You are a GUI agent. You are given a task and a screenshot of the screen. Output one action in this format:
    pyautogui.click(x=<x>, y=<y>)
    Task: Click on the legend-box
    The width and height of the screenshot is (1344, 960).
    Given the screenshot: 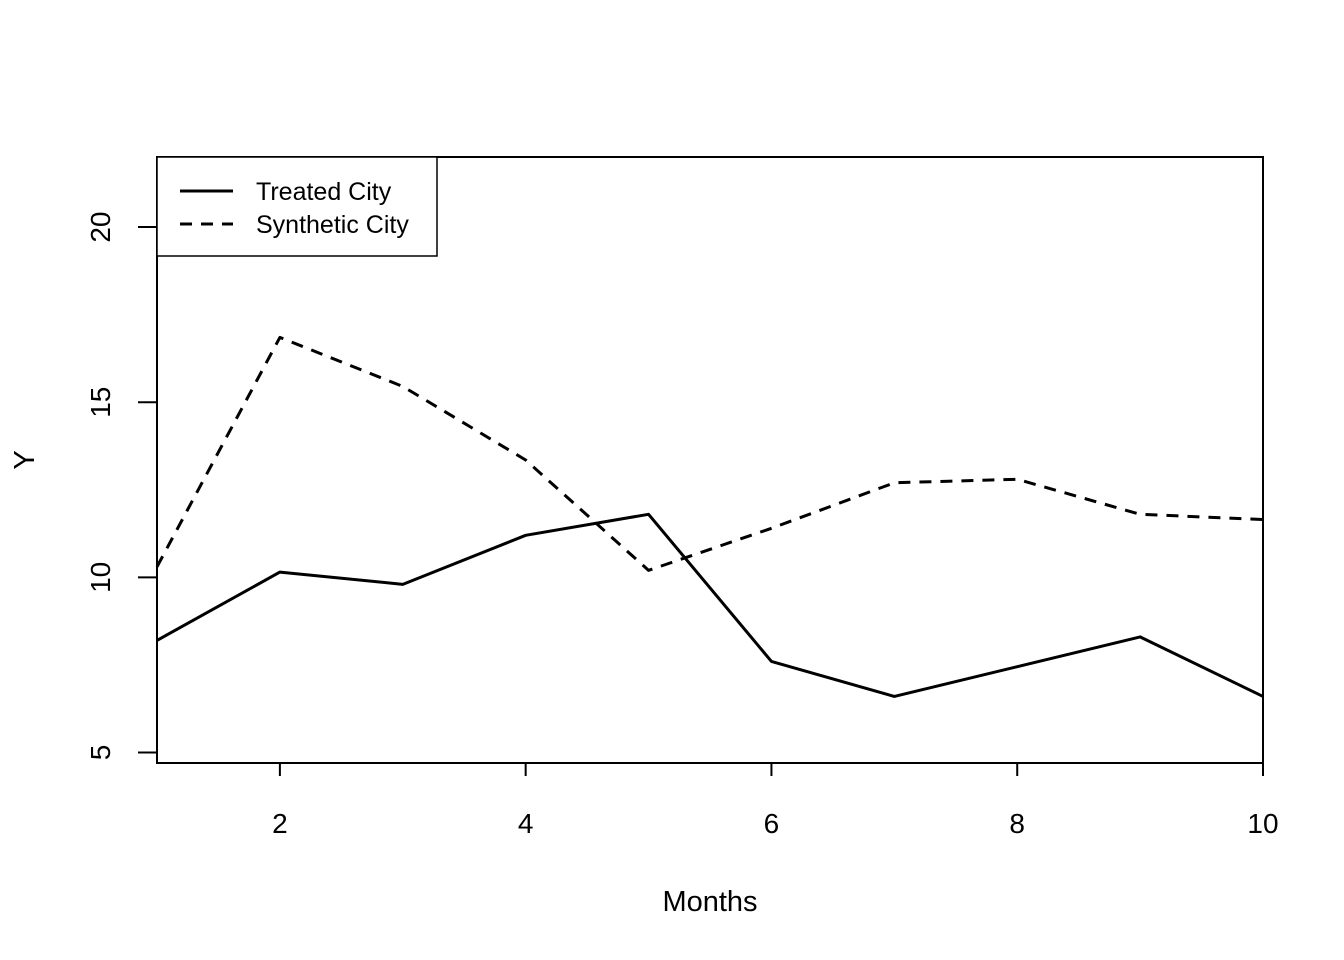 What is the action you would take?
    pyautogui.click(x=297, y=206)
    